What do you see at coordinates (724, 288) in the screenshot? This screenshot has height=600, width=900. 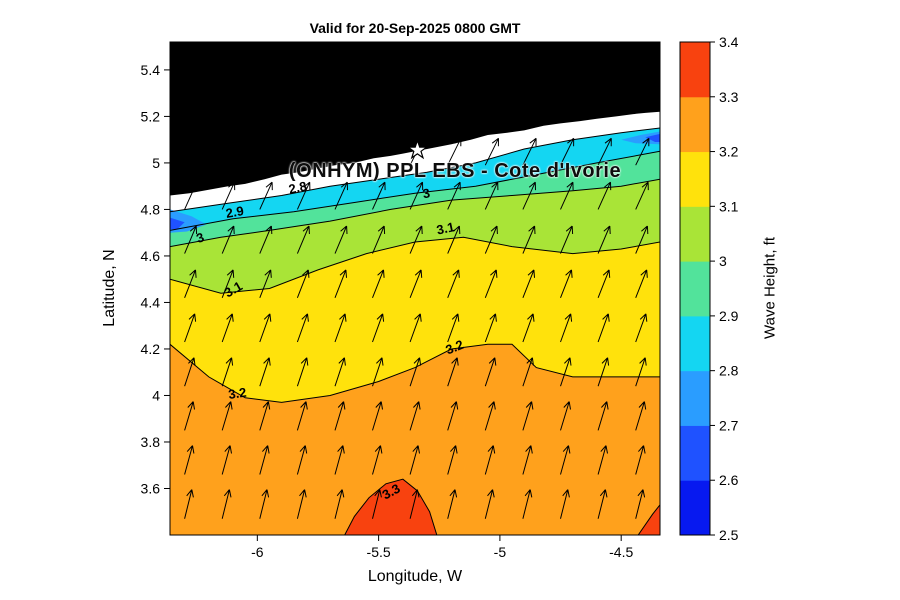 I see `colorbar-ticks: 2.5 2.6 2.7 2.8 2.9 3 3.1 3.2 3.3 3.4` at bounding box center [724, 288].